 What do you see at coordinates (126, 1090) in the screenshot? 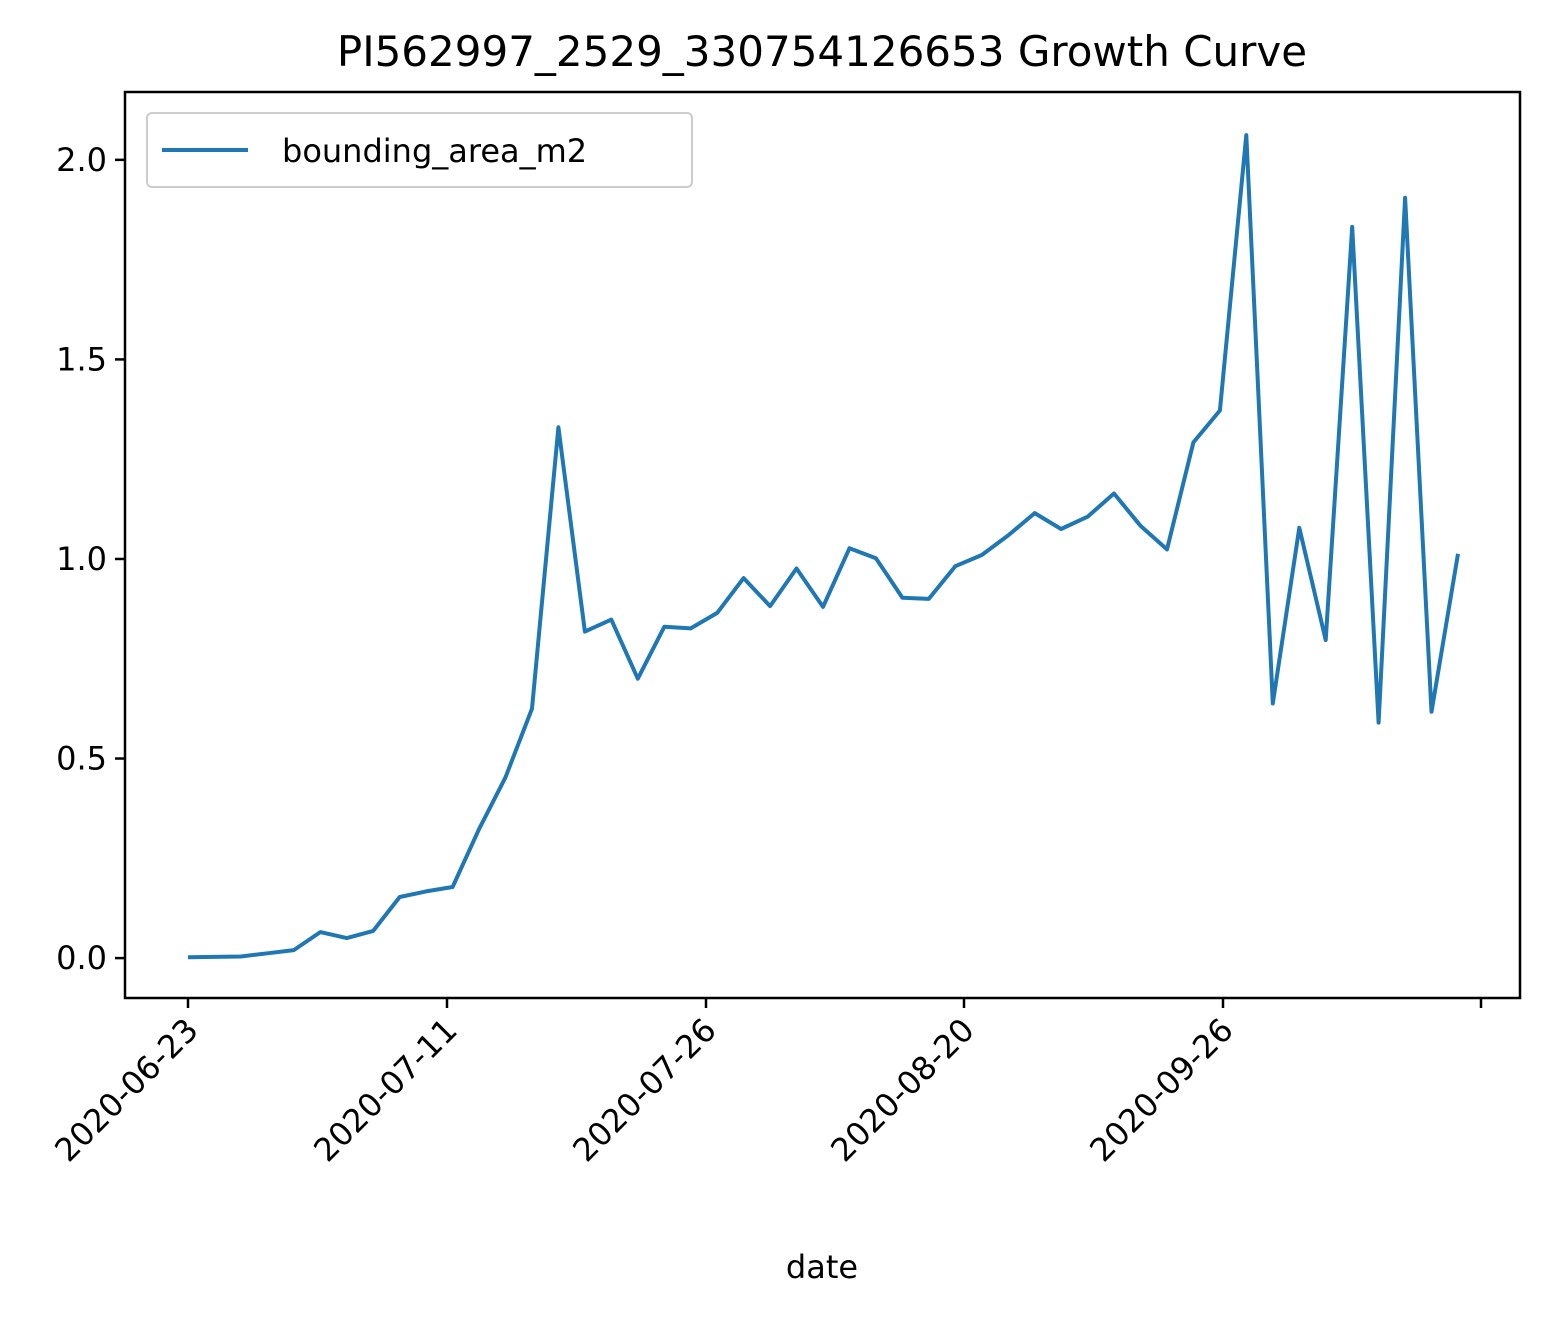
I see `x-tick-label: 2020-06-23` at bounding box center [126, 1090].